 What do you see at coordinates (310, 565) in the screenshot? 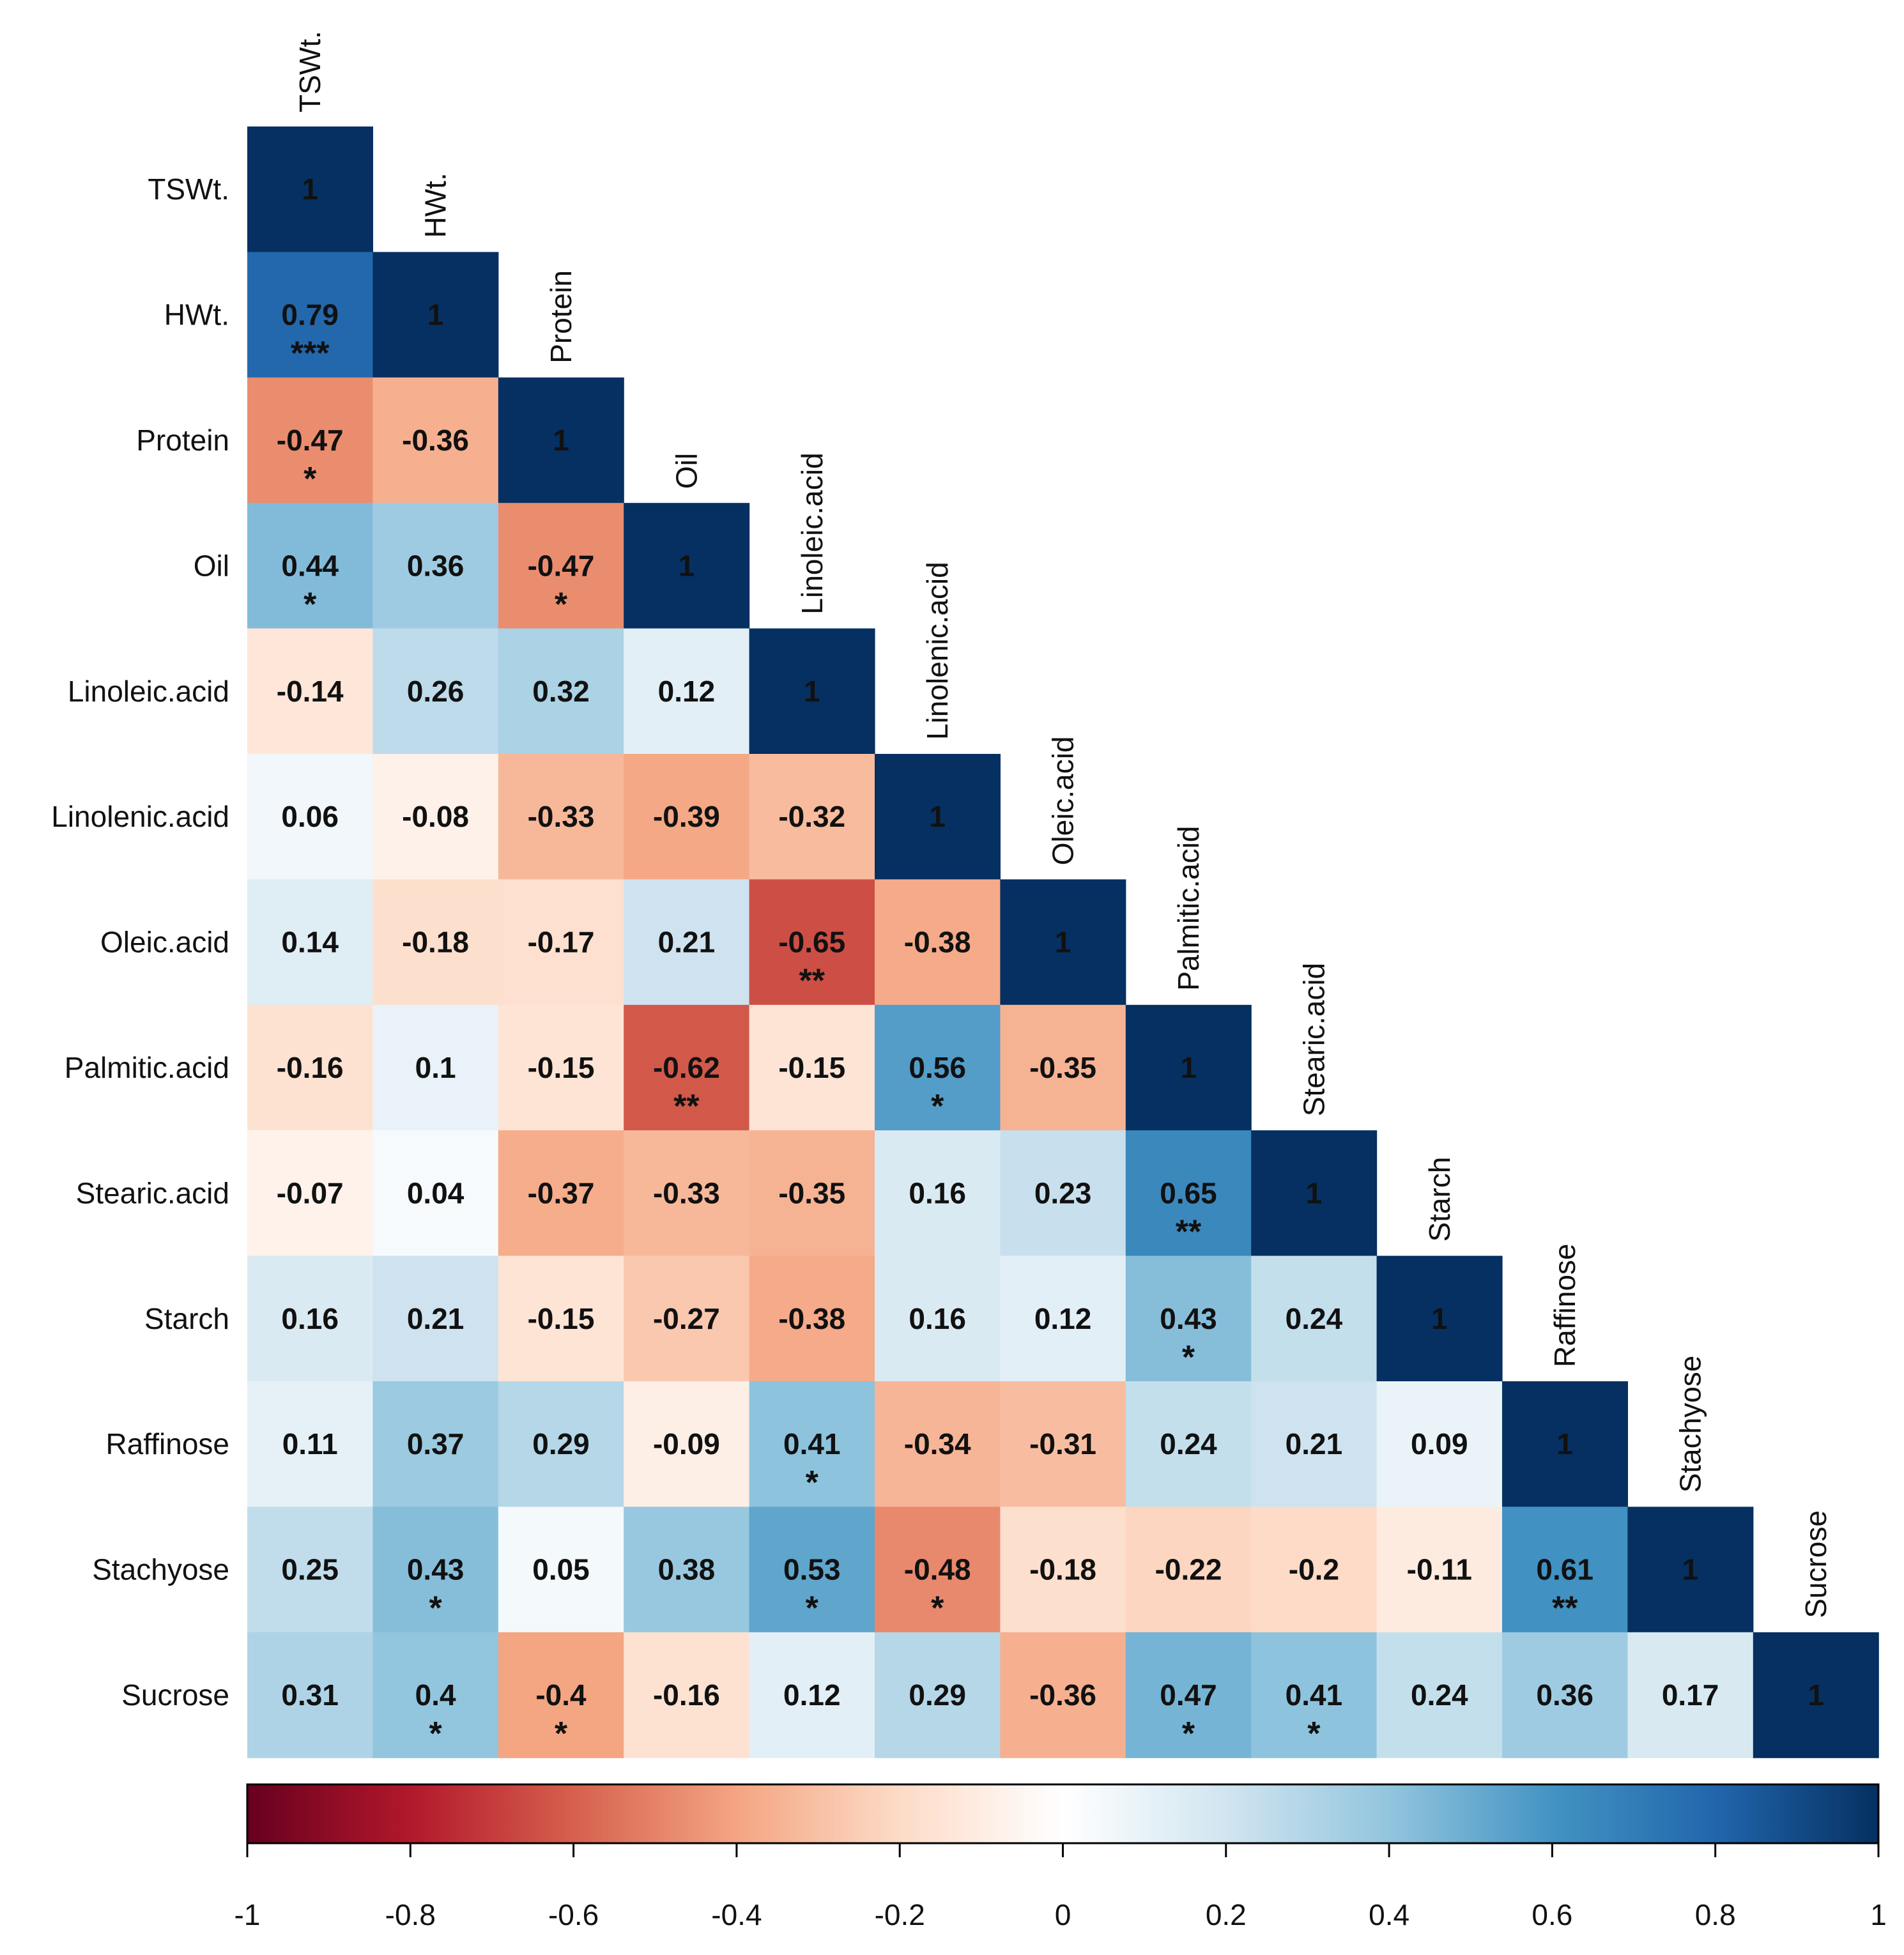
I see `cell-value-label: 0.44` at bounding box center [310, 565].